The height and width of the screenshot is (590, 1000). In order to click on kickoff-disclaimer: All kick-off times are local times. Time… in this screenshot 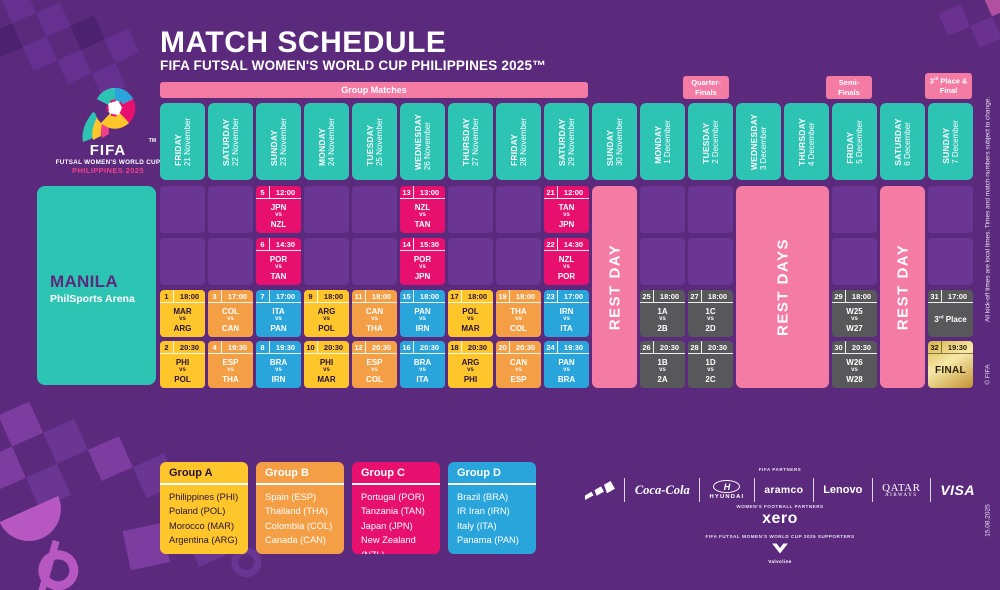, I will do `click(988, 209)`.